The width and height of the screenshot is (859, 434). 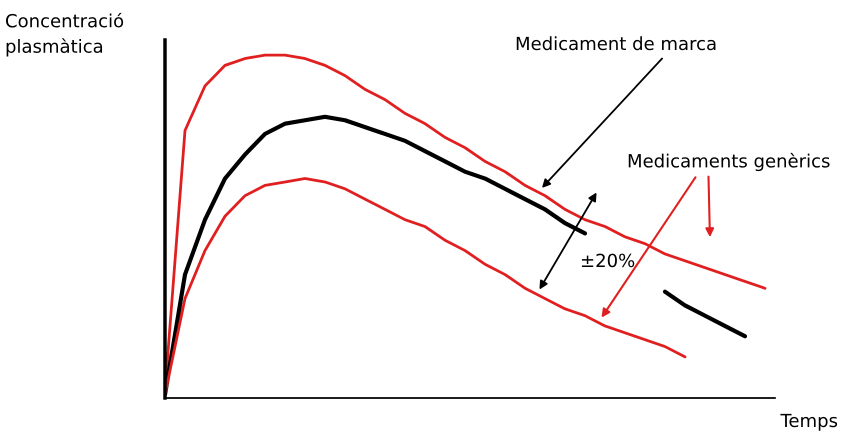 I want to click on annotation: ±20%, so click(x=608, y=261).